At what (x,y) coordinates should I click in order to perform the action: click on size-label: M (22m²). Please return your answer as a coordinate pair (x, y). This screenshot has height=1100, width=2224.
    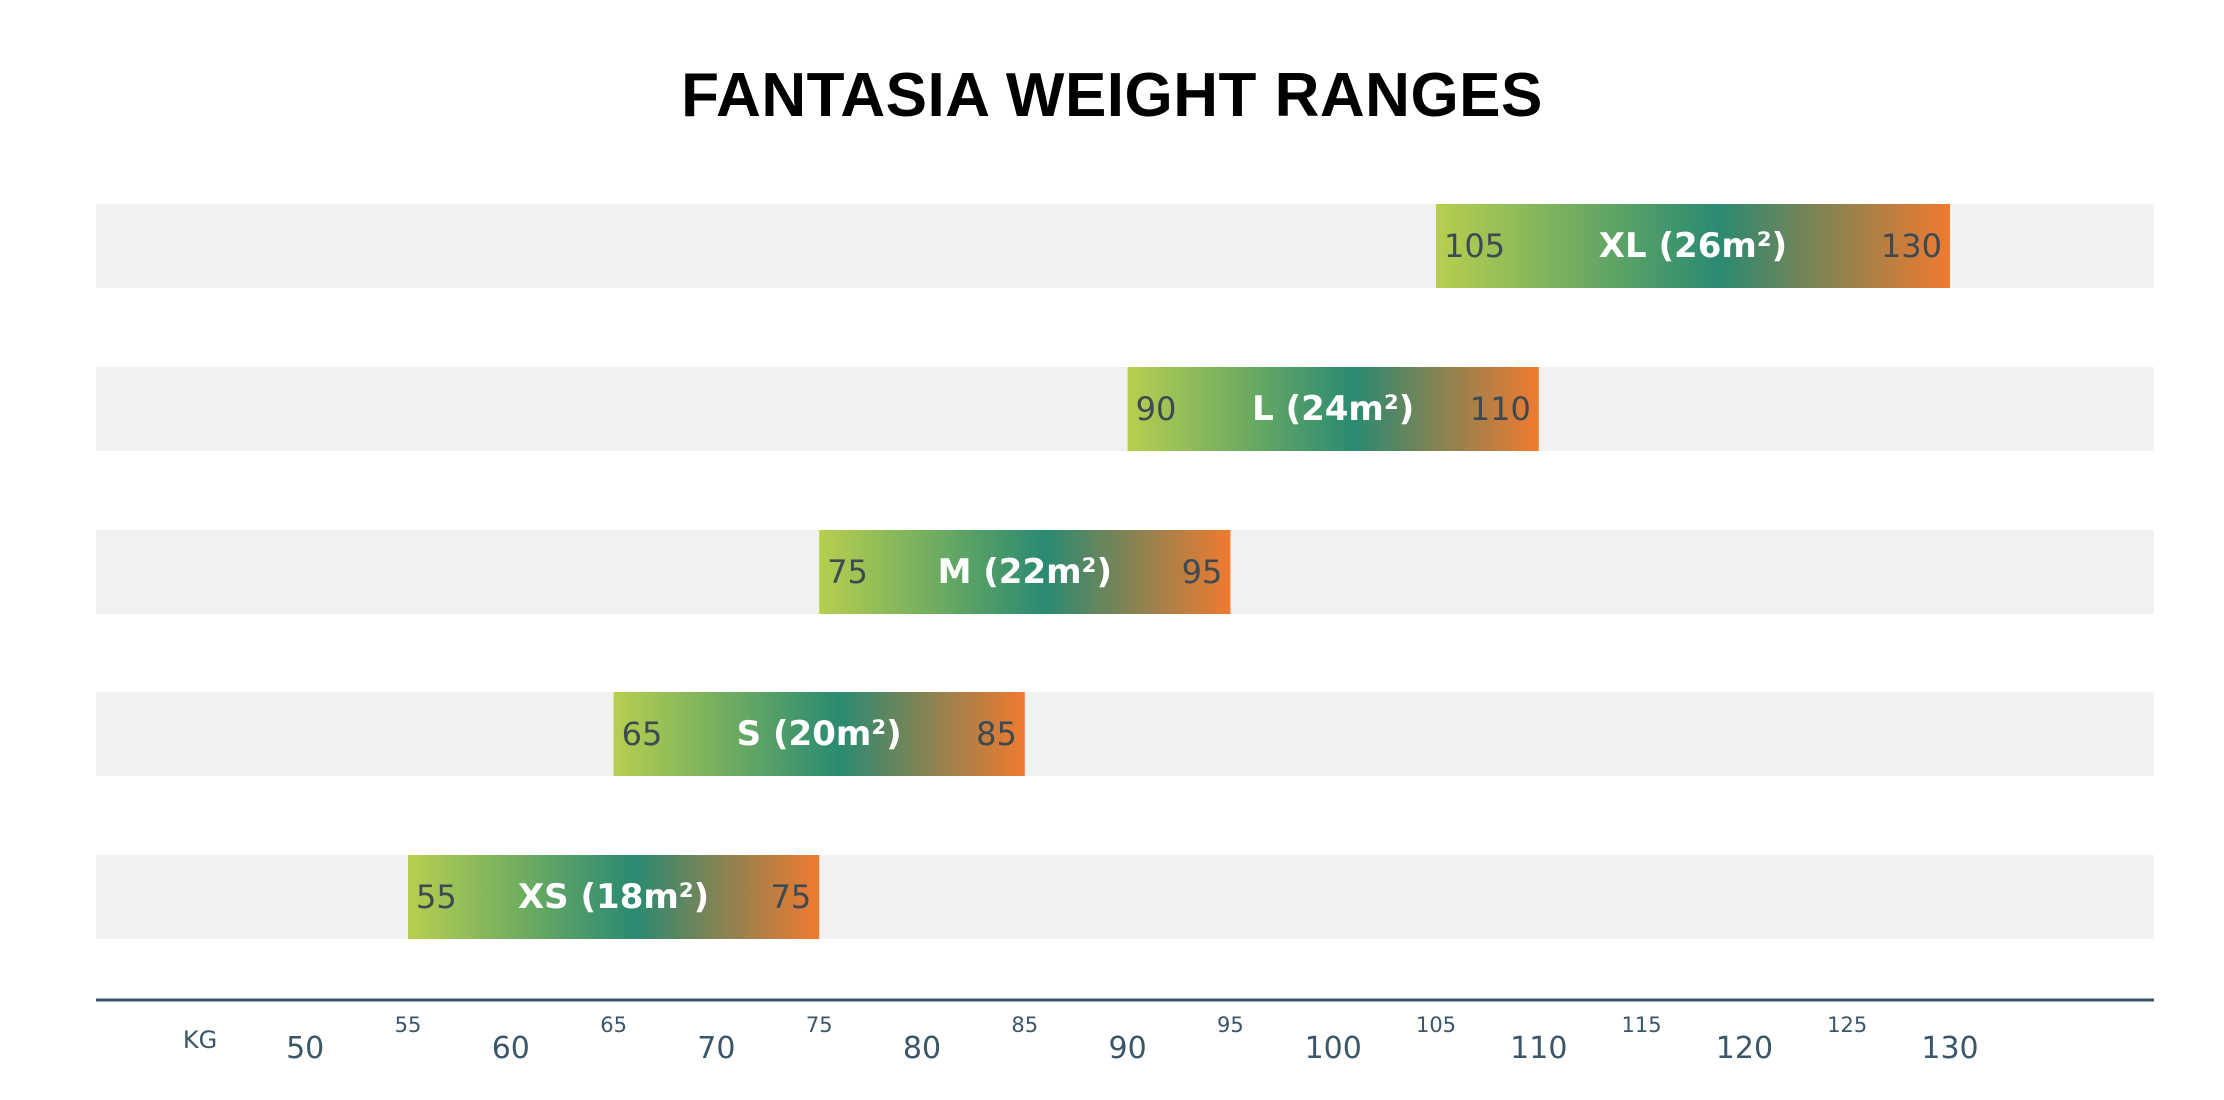
    Looking at the image, I should click on (1025, 572).